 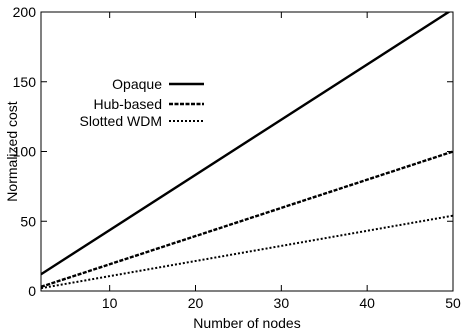 I want to click on y-tick-label: 200, so click(x=25, y=12).